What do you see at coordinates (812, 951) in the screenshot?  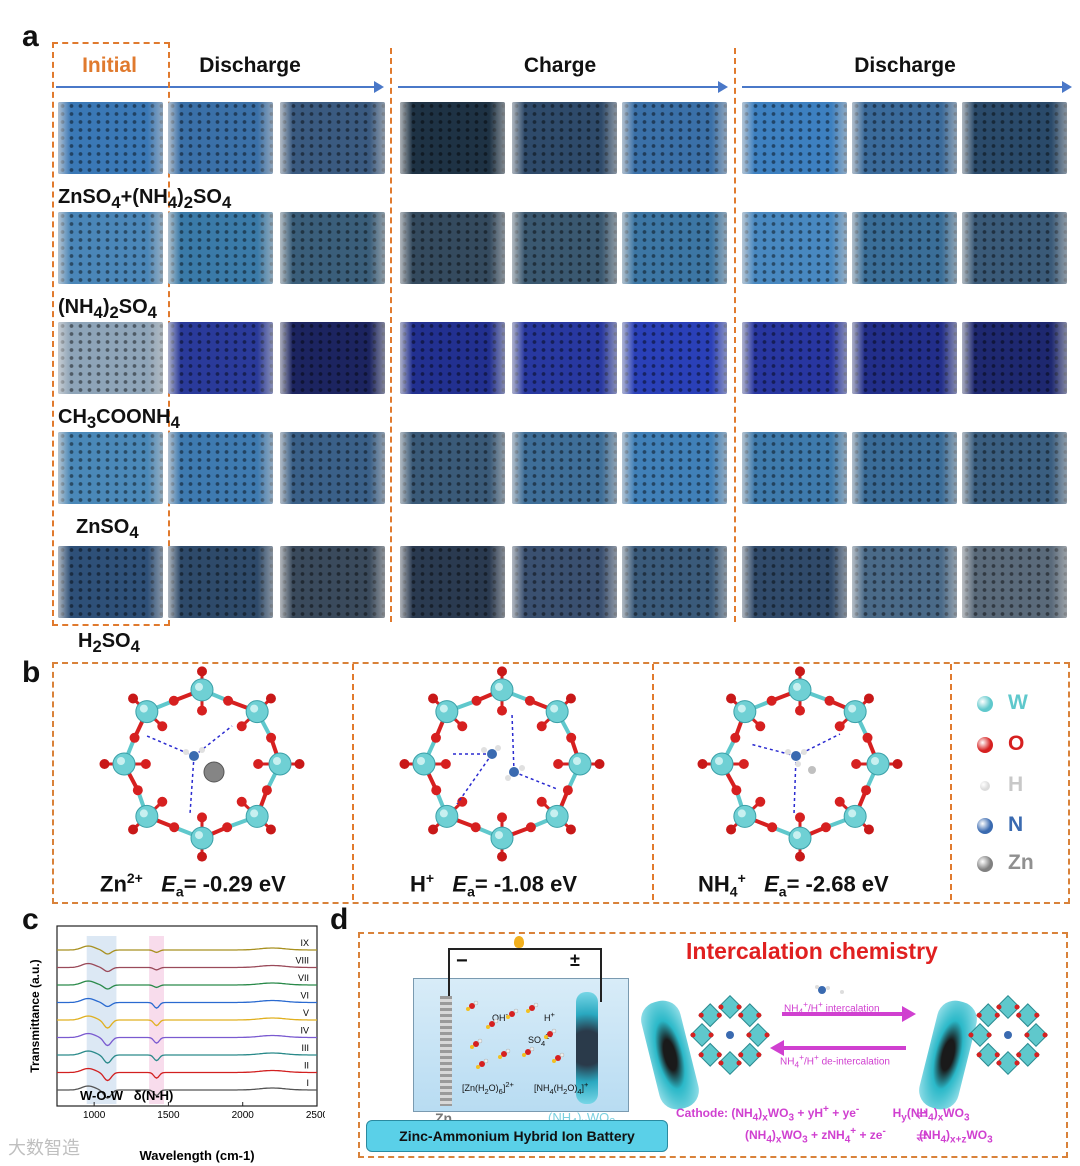 I see `intercalation-title: Intercalation chemistry` at bounding box center [812, 951].